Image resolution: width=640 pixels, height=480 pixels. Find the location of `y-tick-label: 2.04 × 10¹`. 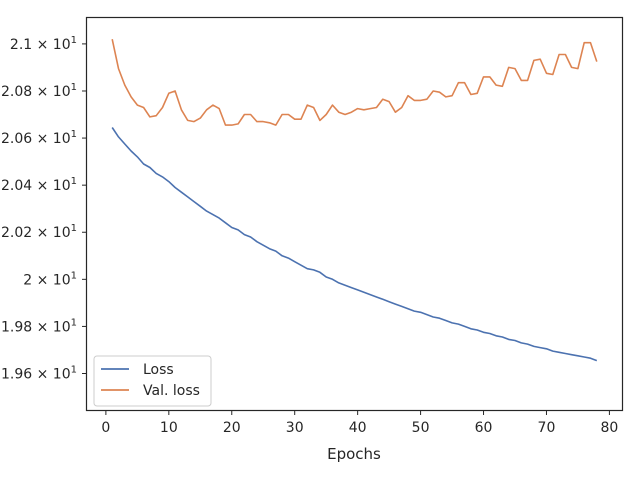

y-tick-label: 2.04 × 10¹ is located at coordinates (39, 185).